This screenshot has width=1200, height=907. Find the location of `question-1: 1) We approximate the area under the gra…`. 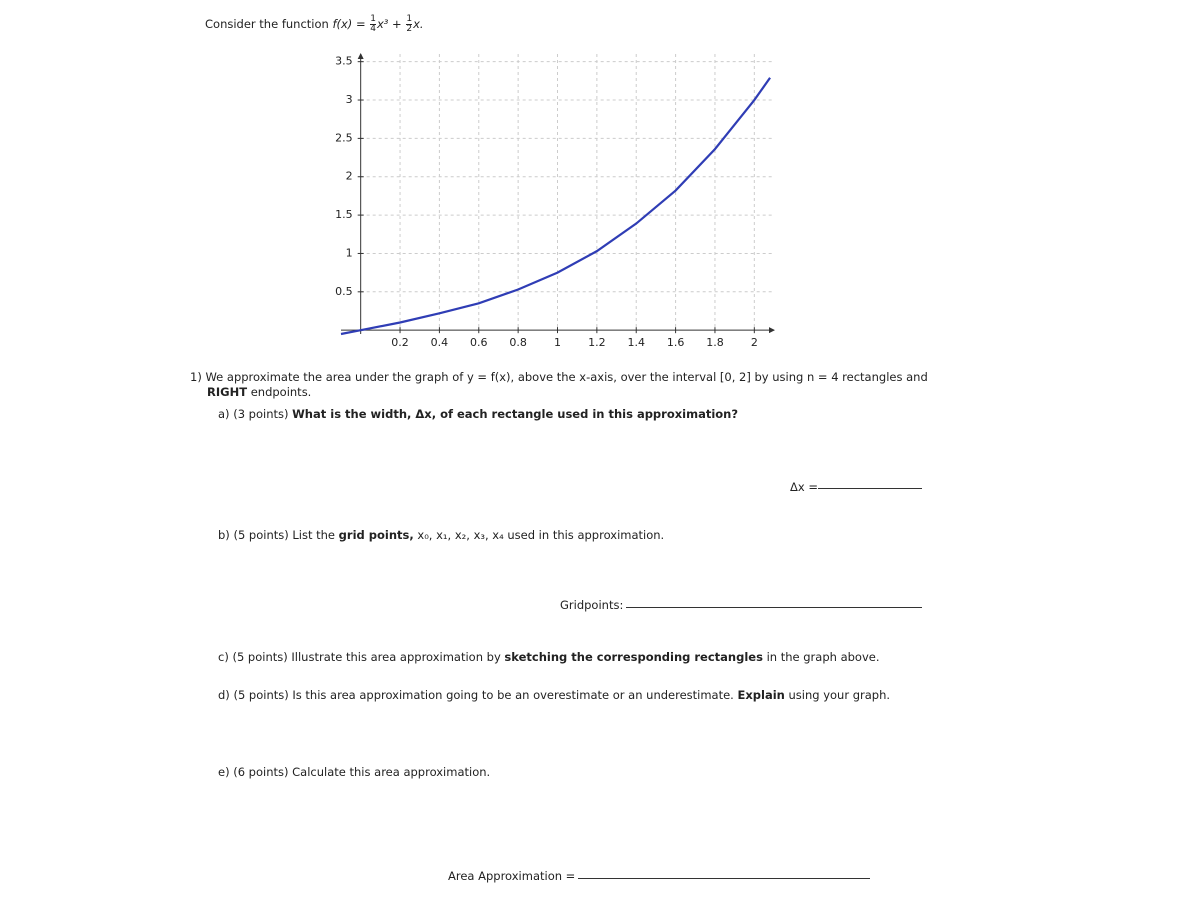

question-1: 1) We approximate the area under the gra… is located at coordinates (559, 377).